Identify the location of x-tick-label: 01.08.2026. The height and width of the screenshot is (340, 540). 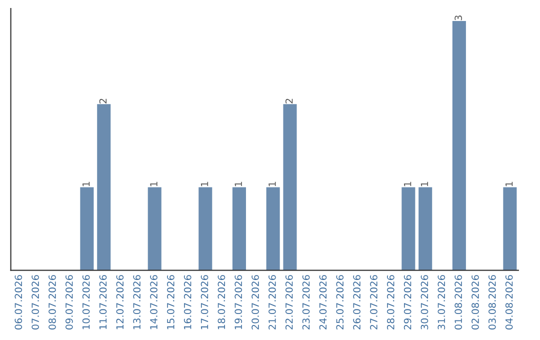
(458, 302).